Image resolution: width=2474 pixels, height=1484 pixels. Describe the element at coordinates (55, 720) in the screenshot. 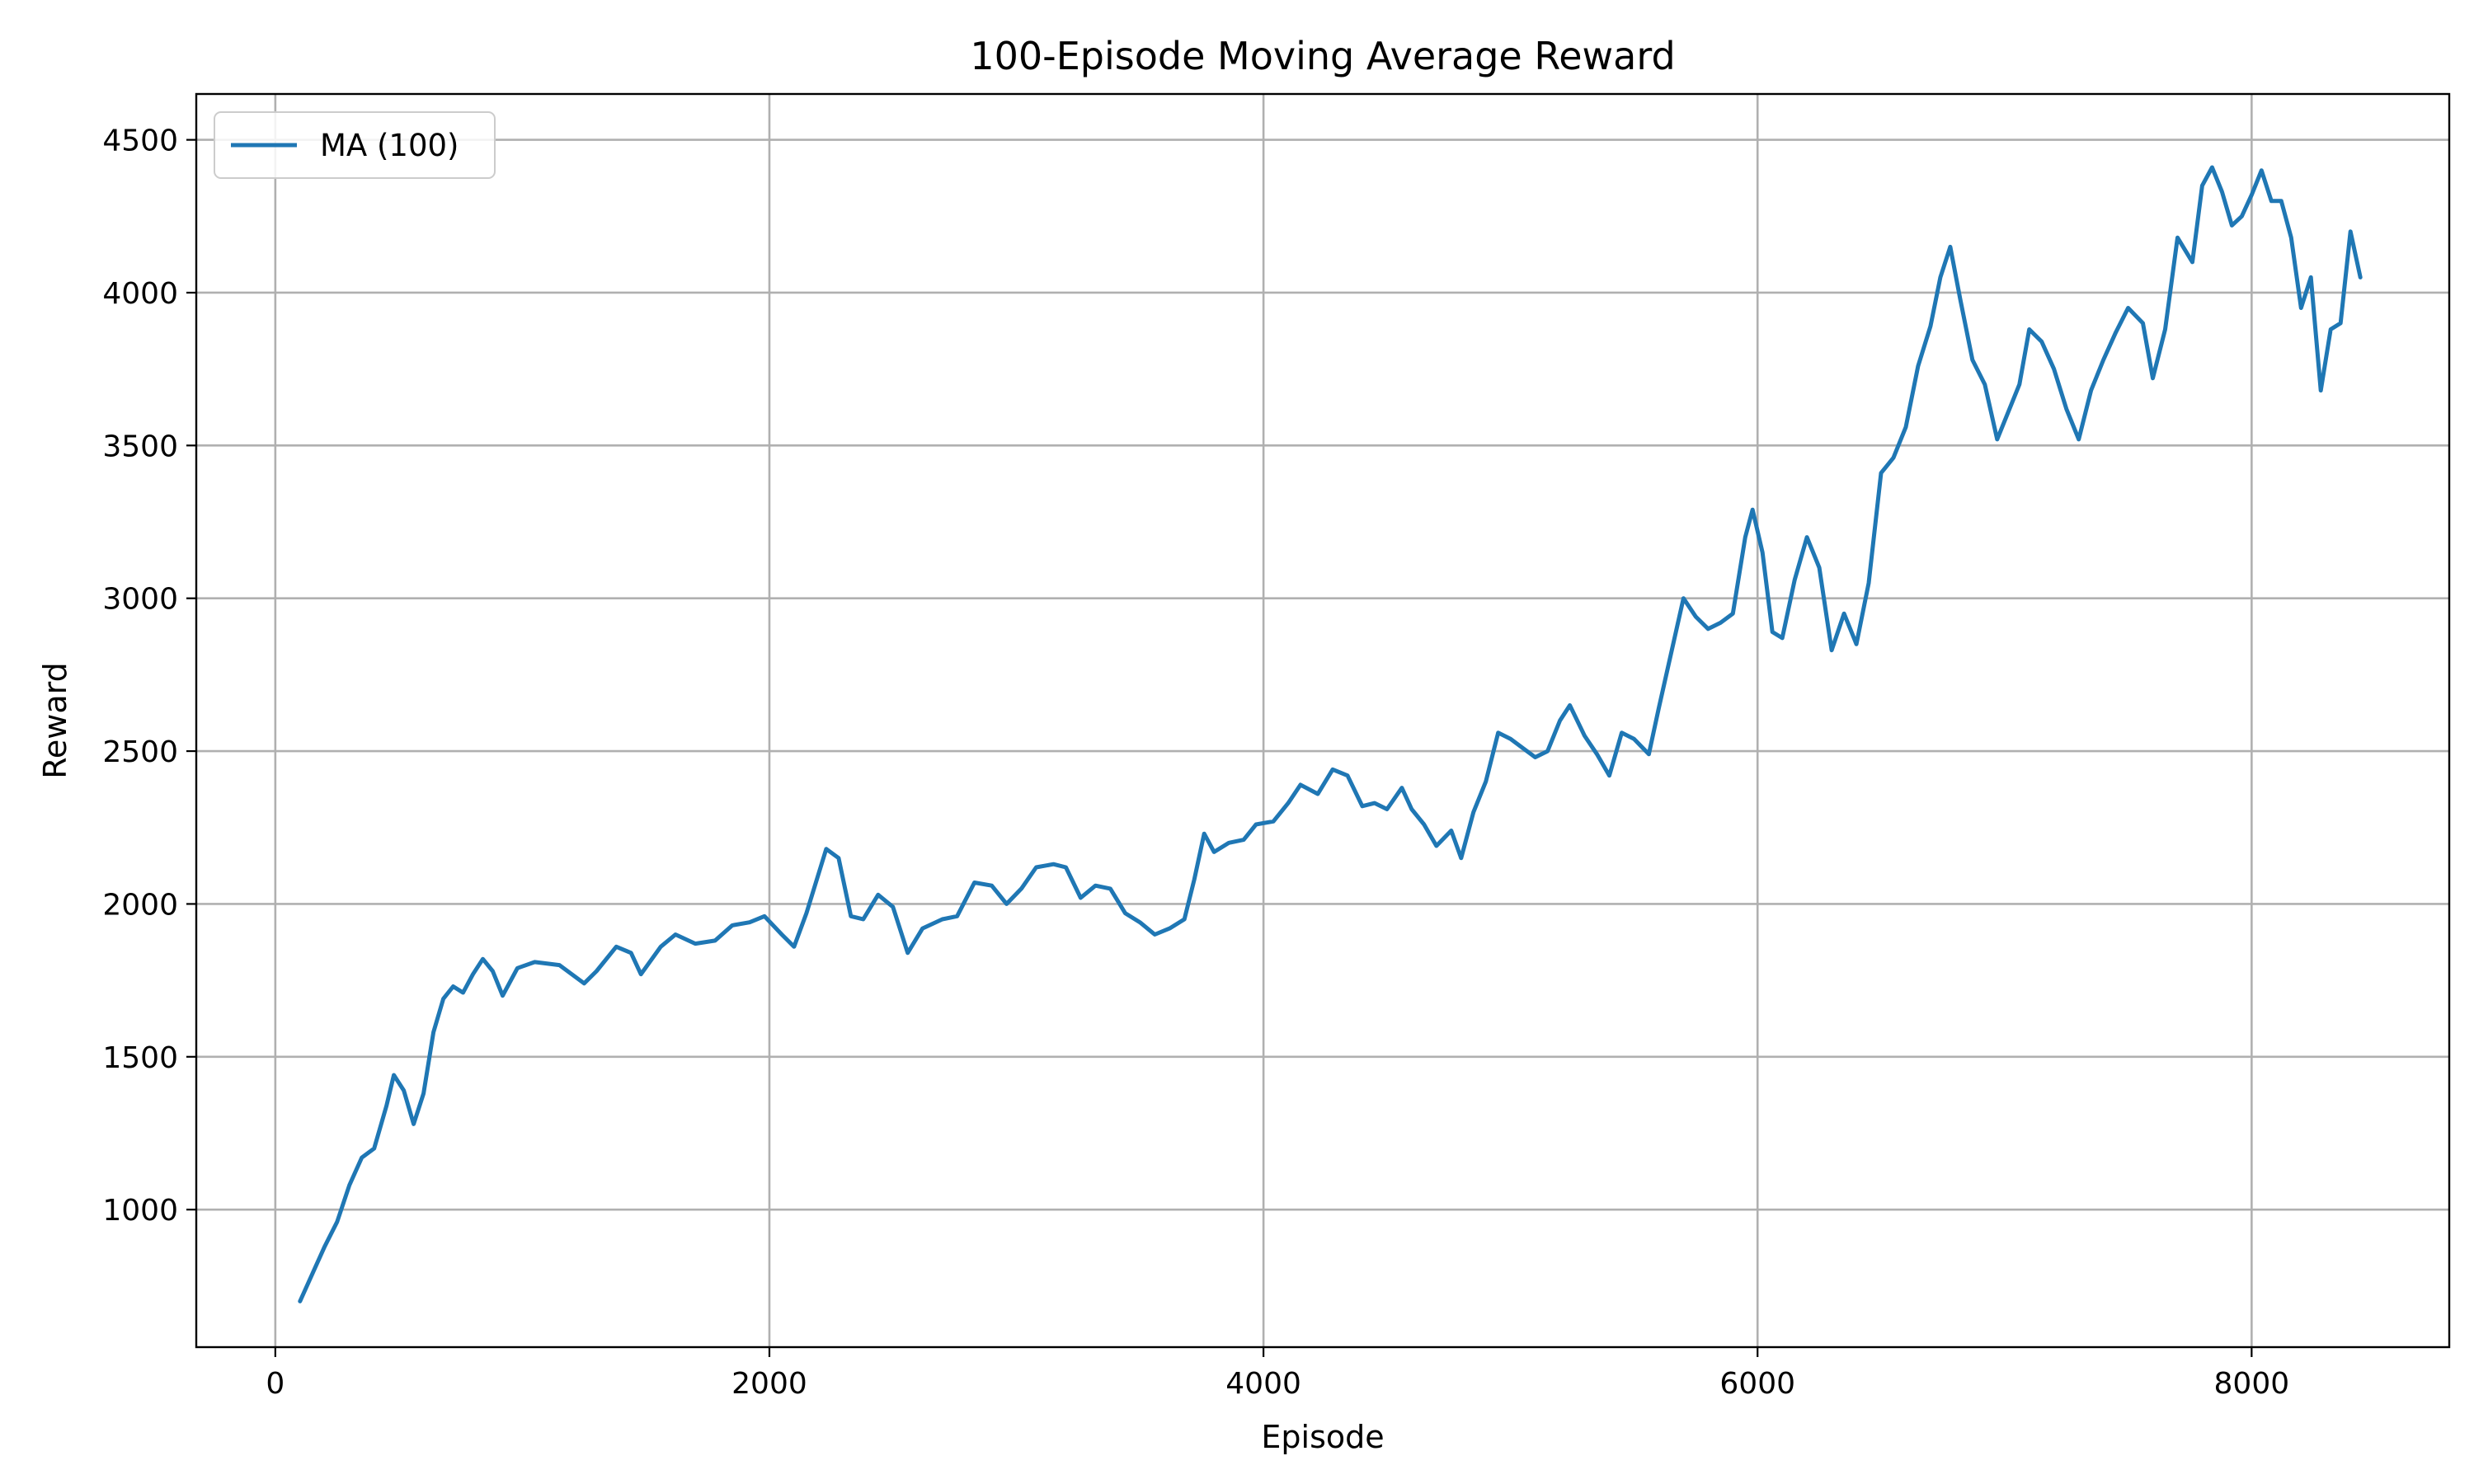

I see `y-axis-label: Reward` at that location.